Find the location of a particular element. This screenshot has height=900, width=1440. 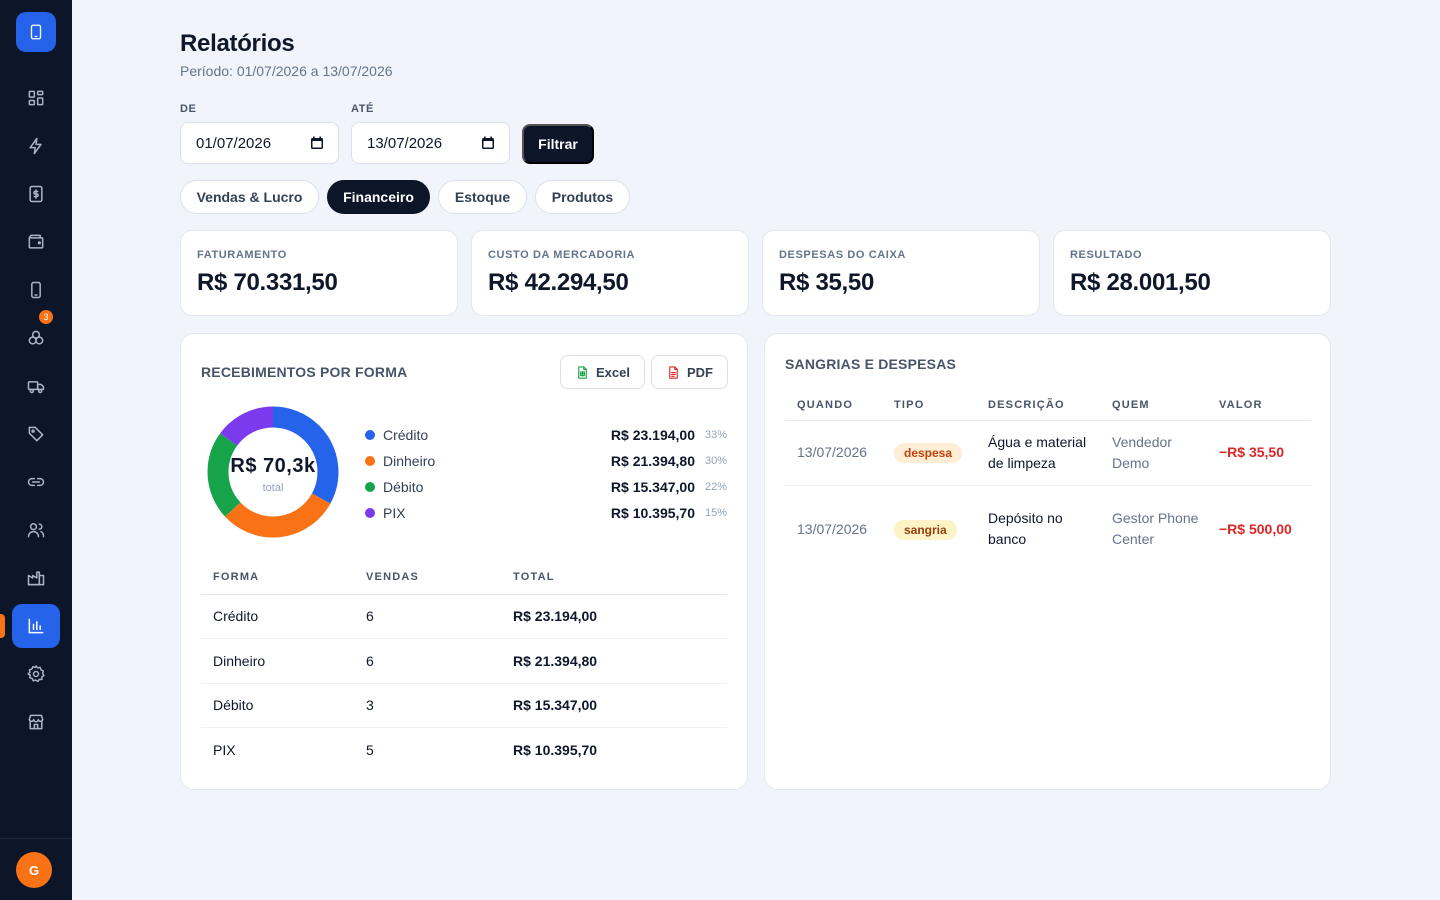

tab-sales-profit: Vendas & Lucro is located at coordinates (249, 197).